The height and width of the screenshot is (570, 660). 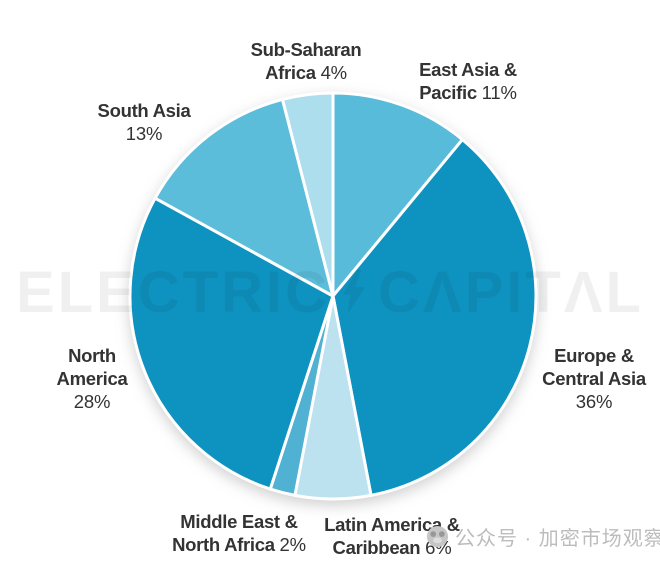 I want to click on slice-label-europe-central-asia: Europe & Central Asia 36%, so click(x=594, y=378).